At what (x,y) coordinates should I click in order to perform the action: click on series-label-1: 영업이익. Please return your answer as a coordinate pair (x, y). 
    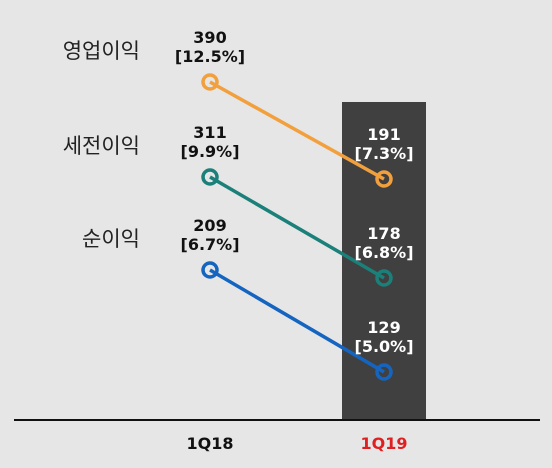
    Looking at the image, I should click on (101, 51).